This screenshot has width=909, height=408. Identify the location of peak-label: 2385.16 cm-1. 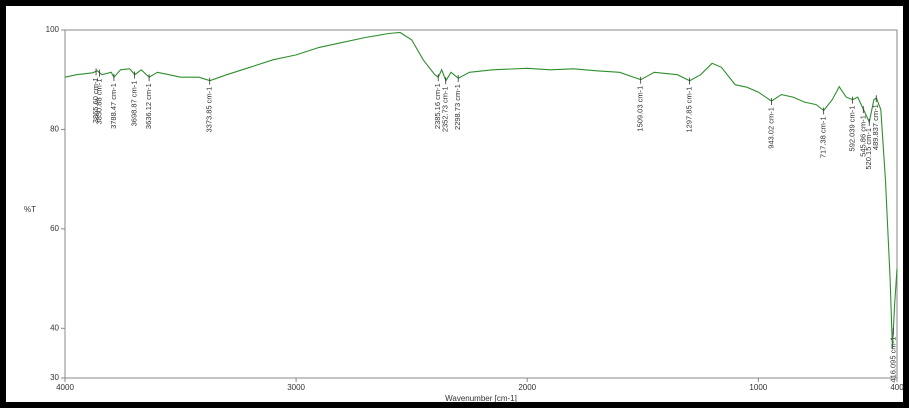
(437, 106).